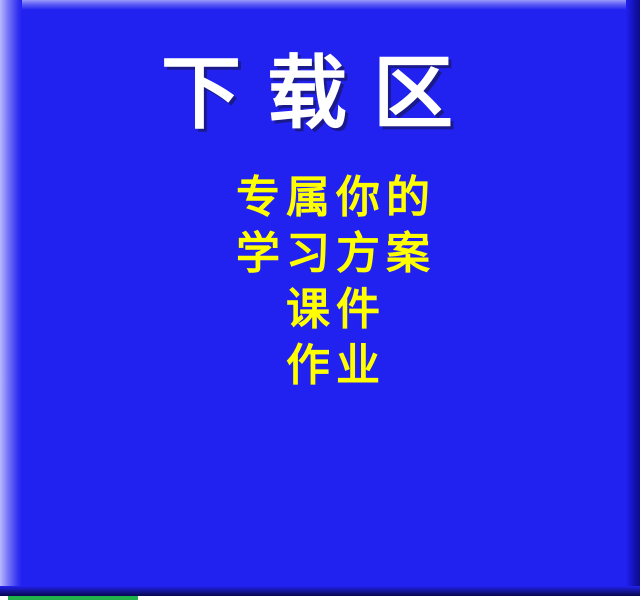 The image size is (643, 600). Describe the element at coordinates (336, 197) in the screenshot. I see `panel-line-exclusive: 专属你的` at that location.